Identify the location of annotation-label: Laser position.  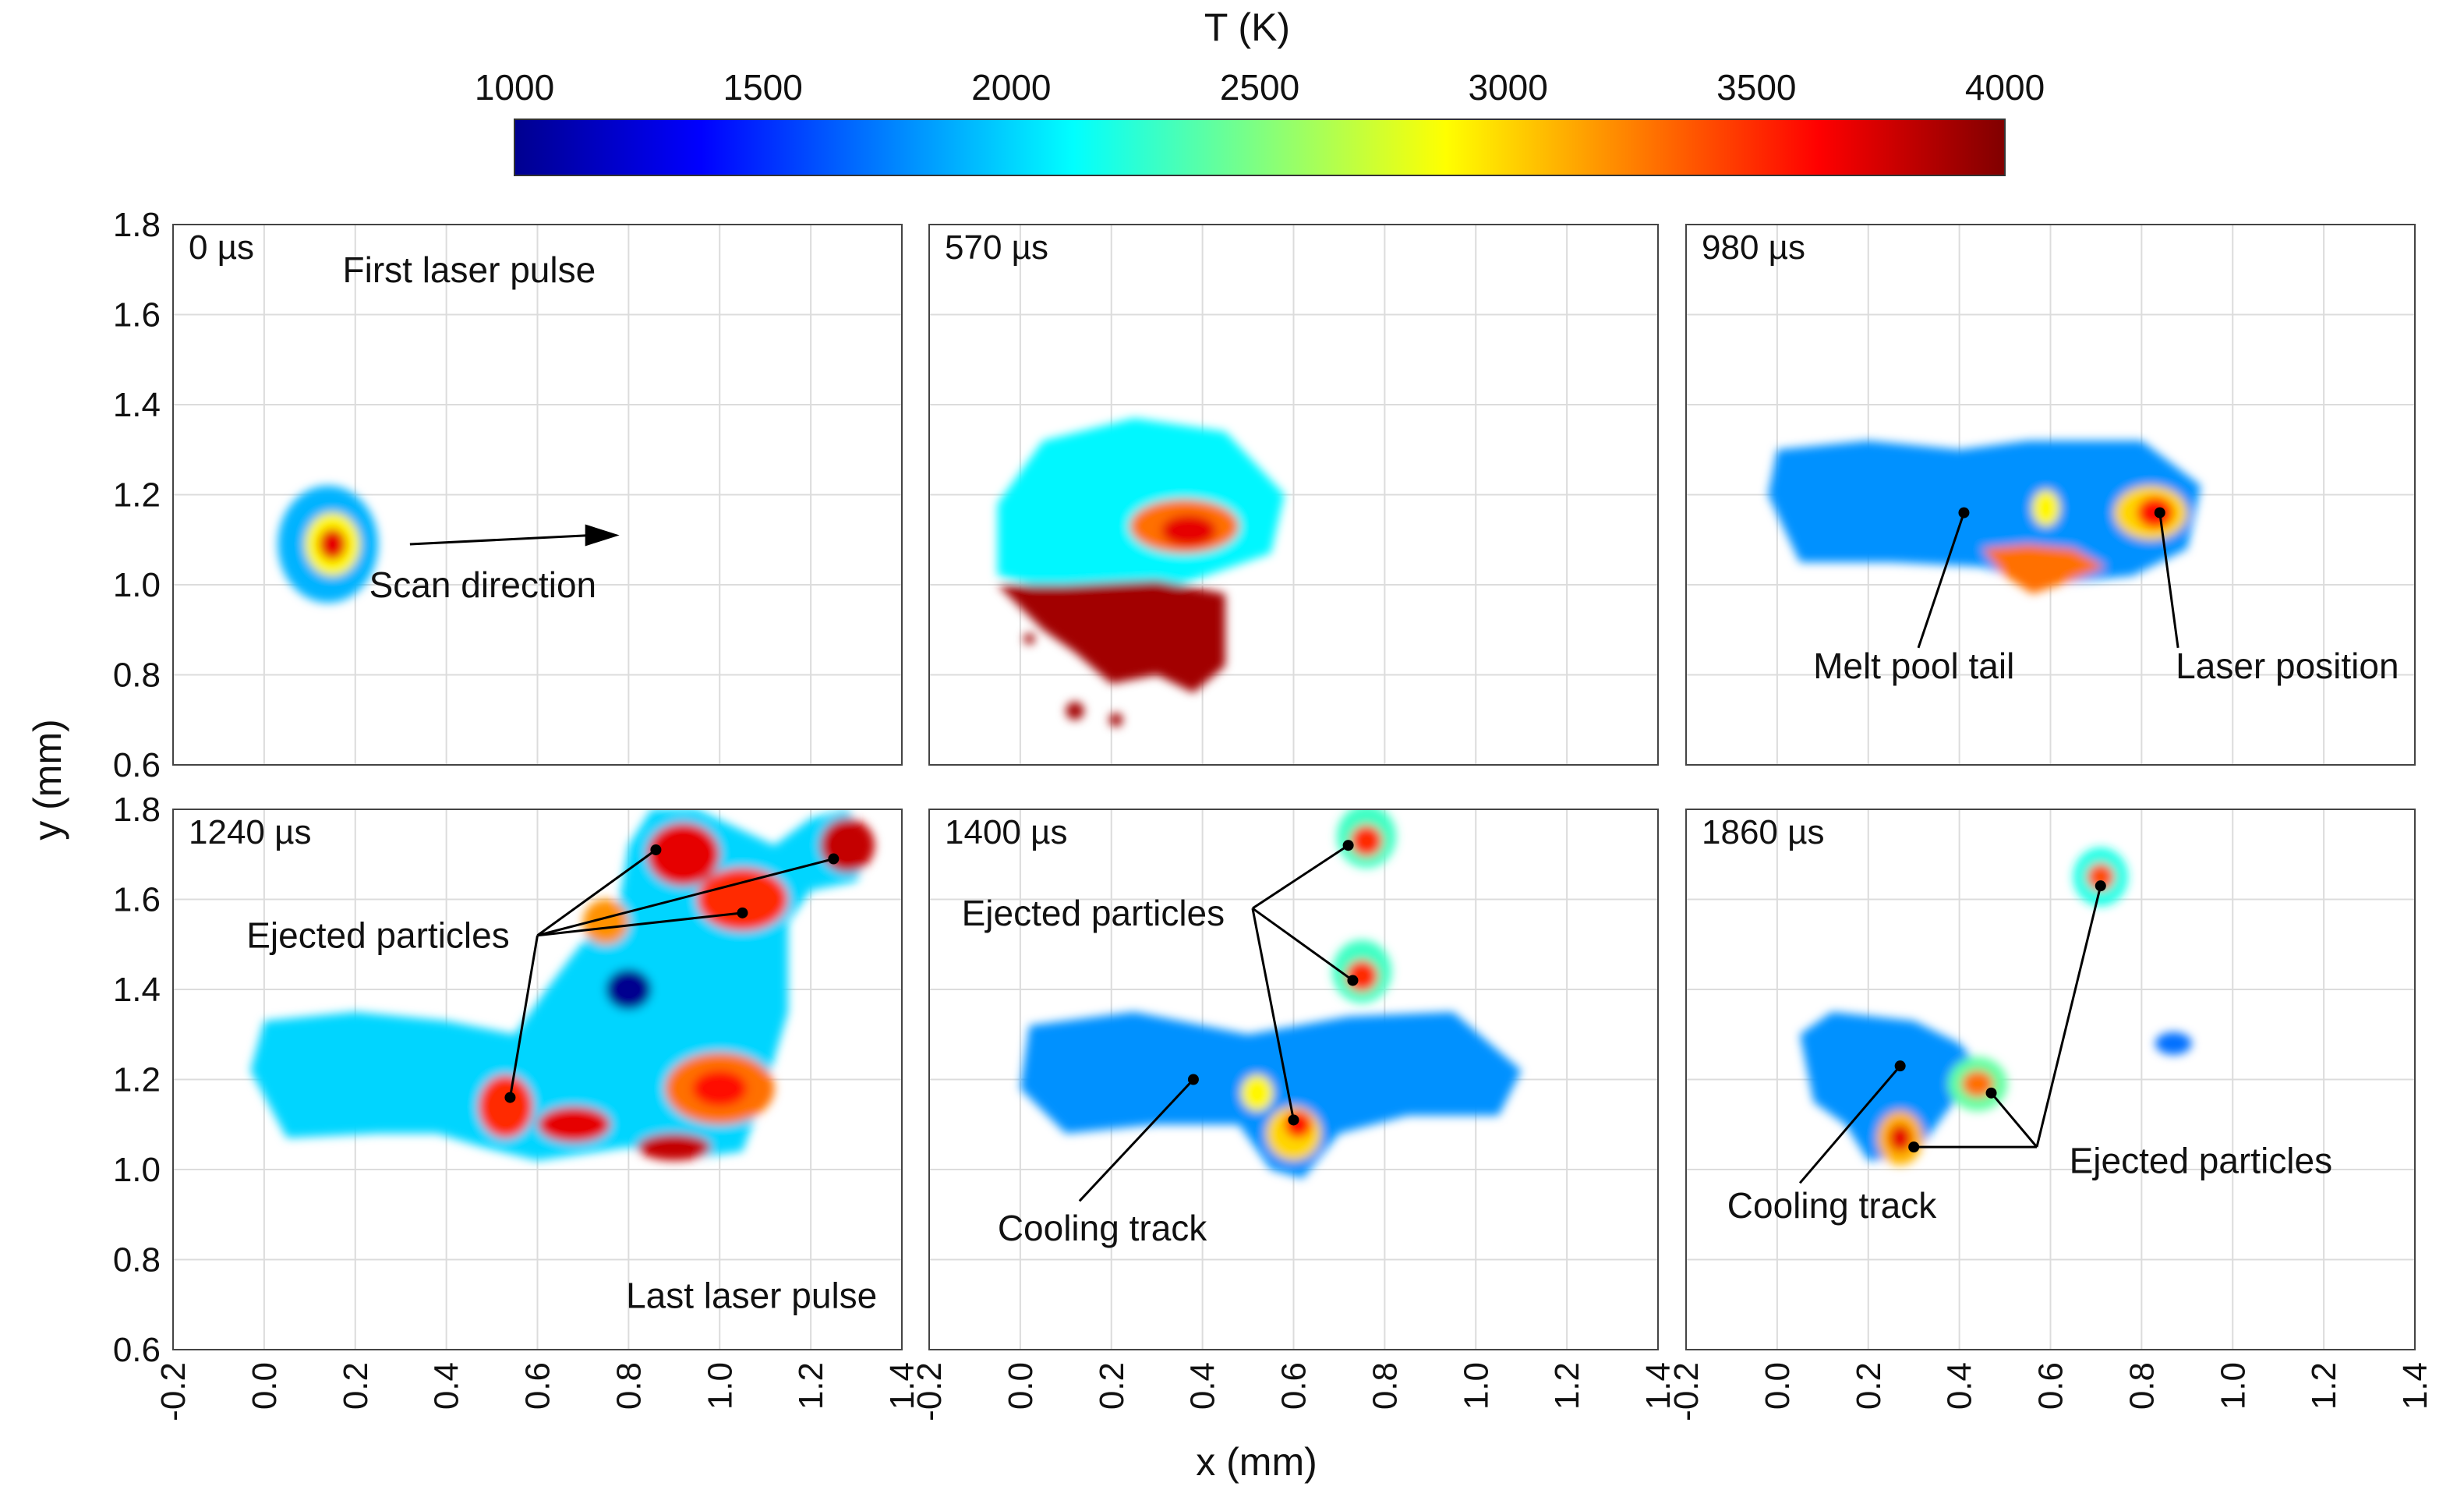
(2287, 666).